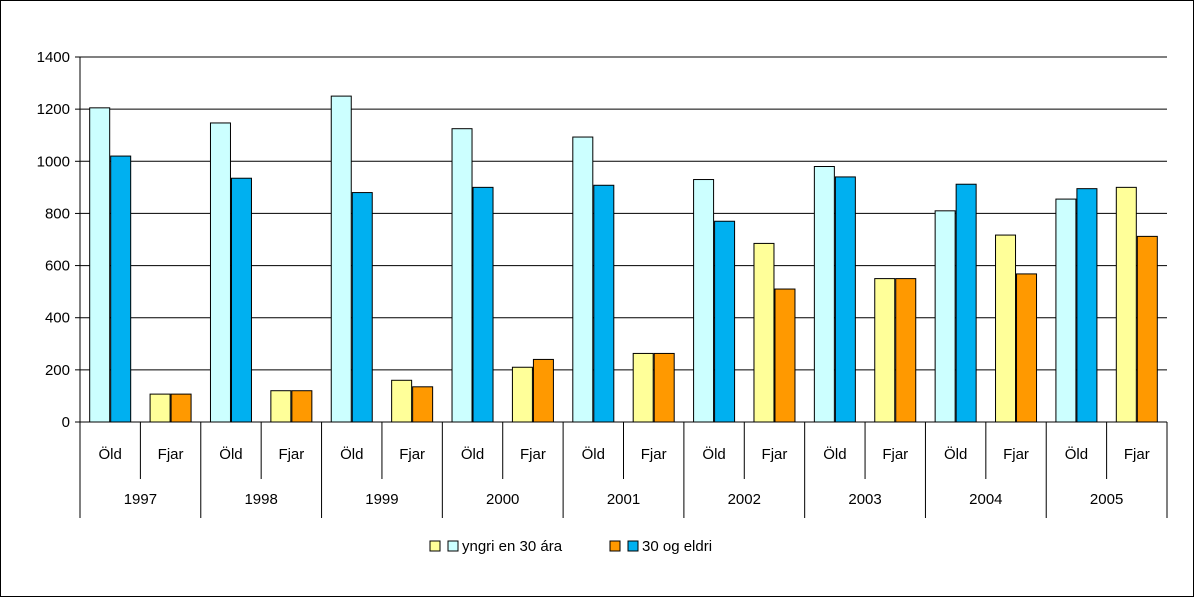 This screenshot has height=597, width=1194. What do you see at coordinates (1027, 348) in the screenshot?
I see `bar-2004-Fjar-eldri` at bounding box center [1027, 348].